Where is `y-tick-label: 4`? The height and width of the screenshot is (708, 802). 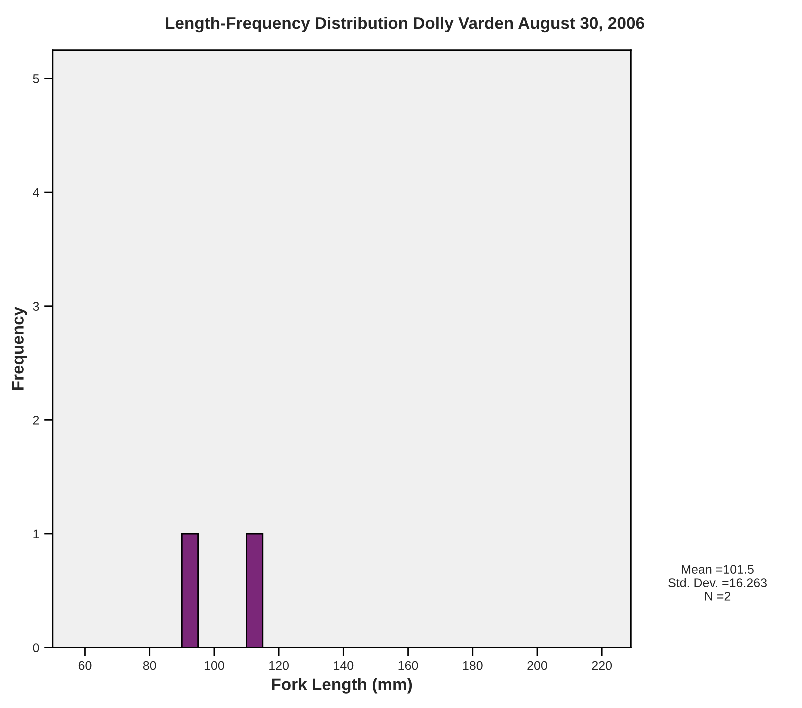
y-tick-label: 4 is located at coordinates (36, 193).